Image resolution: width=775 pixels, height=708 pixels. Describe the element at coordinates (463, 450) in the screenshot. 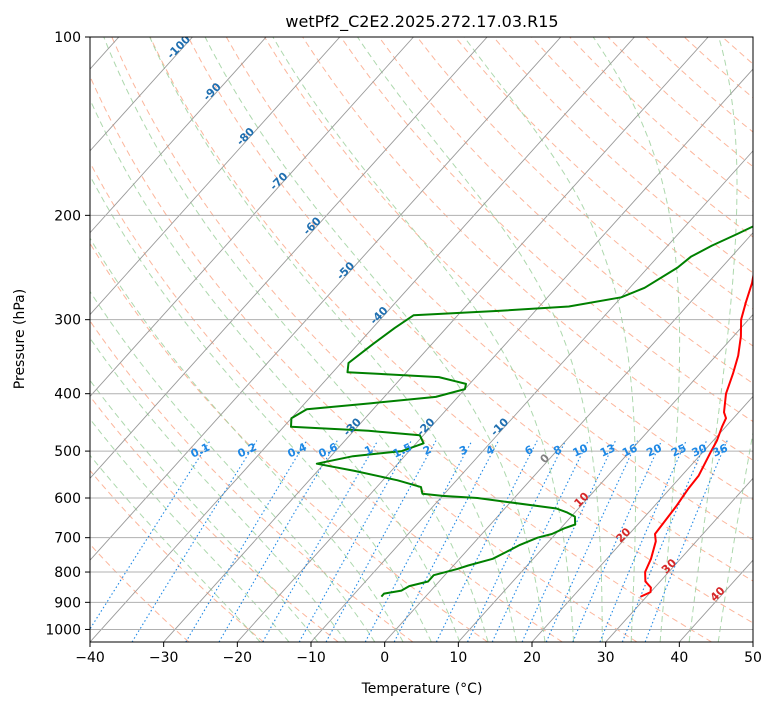

I see `mixing-ratio-label: 3` at that location.